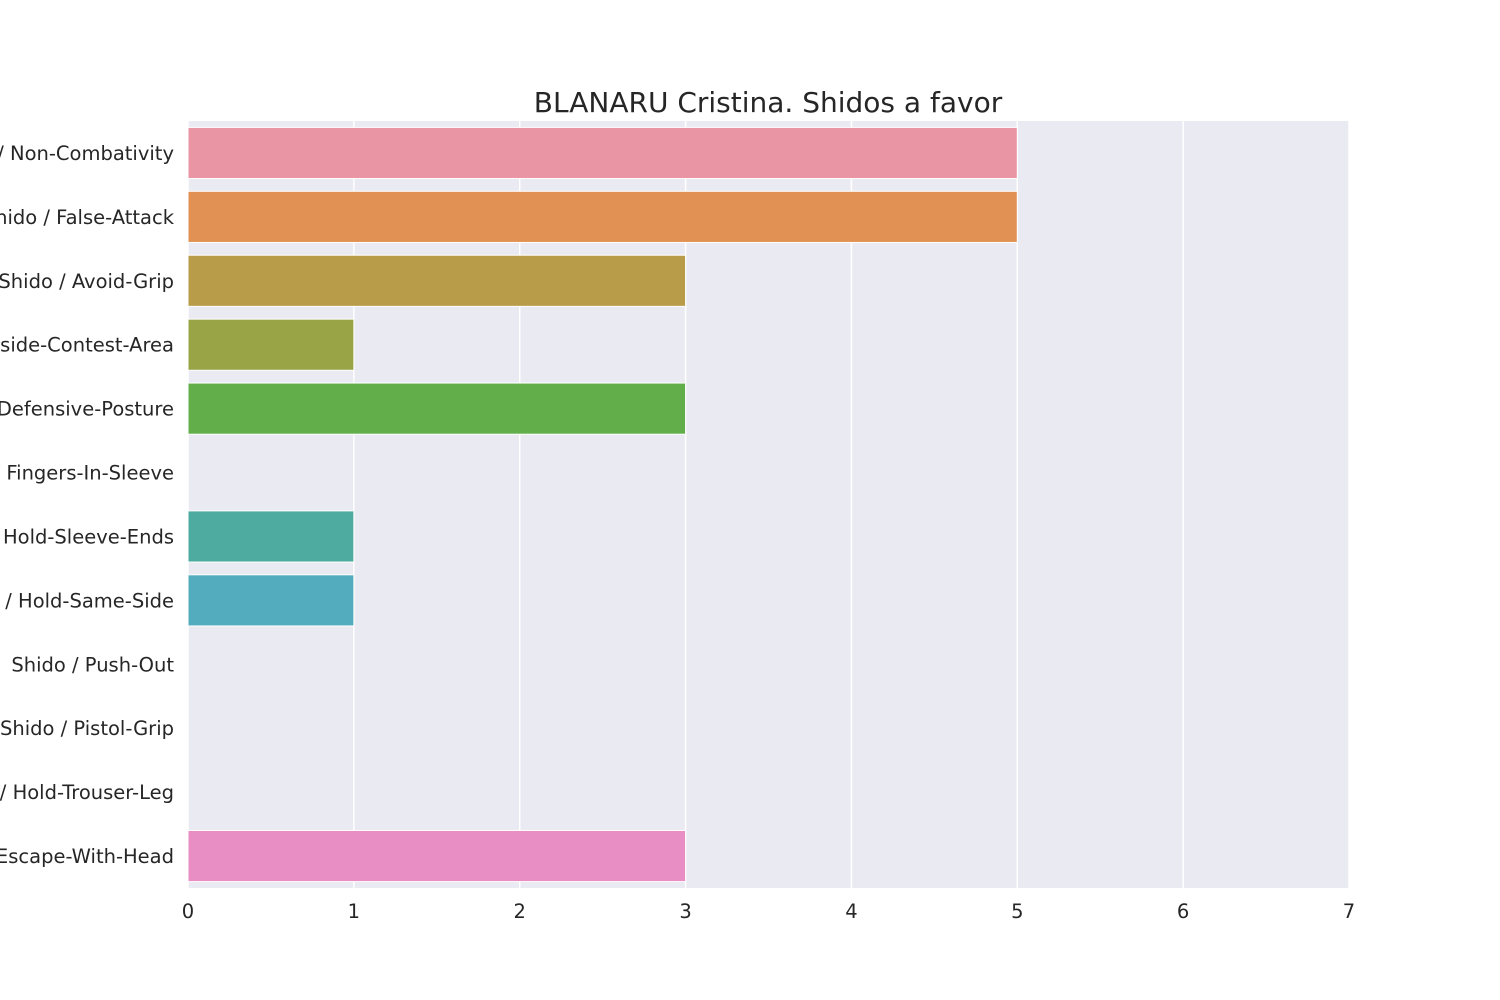  I want to click on y-tick-label: Shido / Non-Combativity, so click(87, 153).